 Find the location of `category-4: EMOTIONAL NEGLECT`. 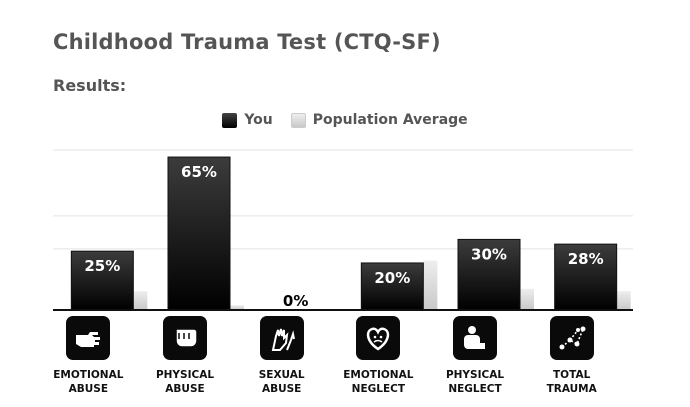

category-4: EMOTIONAL NEGLECT is located at coordinates (378, 356).